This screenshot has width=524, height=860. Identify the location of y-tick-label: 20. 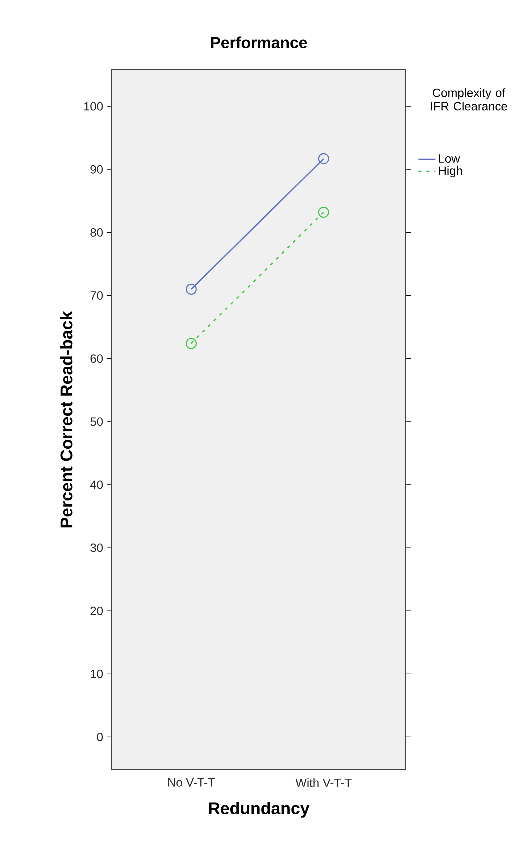
(97, 611).